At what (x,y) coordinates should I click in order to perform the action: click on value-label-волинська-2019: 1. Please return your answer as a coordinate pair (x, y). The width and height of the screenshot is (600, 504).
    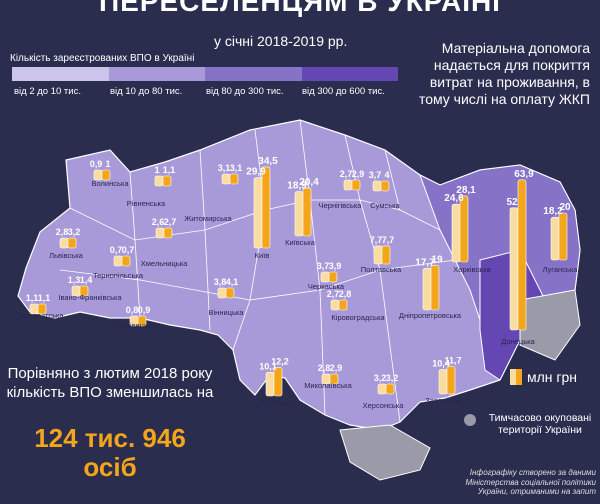
    Looking at the image, I should click on (107, 164).